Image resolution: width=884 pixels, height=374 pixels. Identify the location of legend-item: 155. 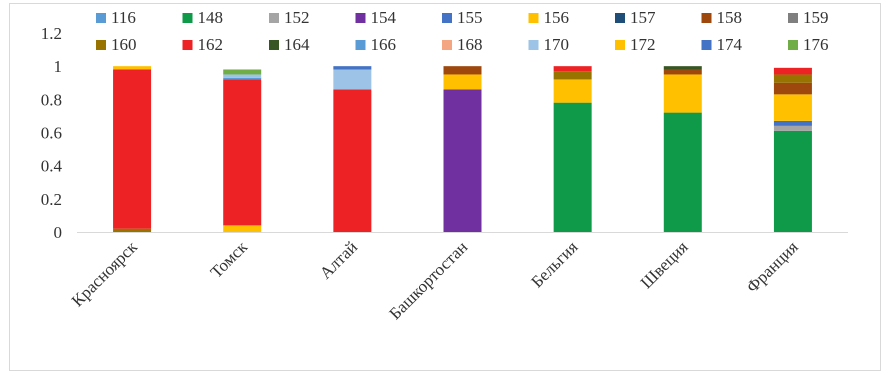
(462, 17).